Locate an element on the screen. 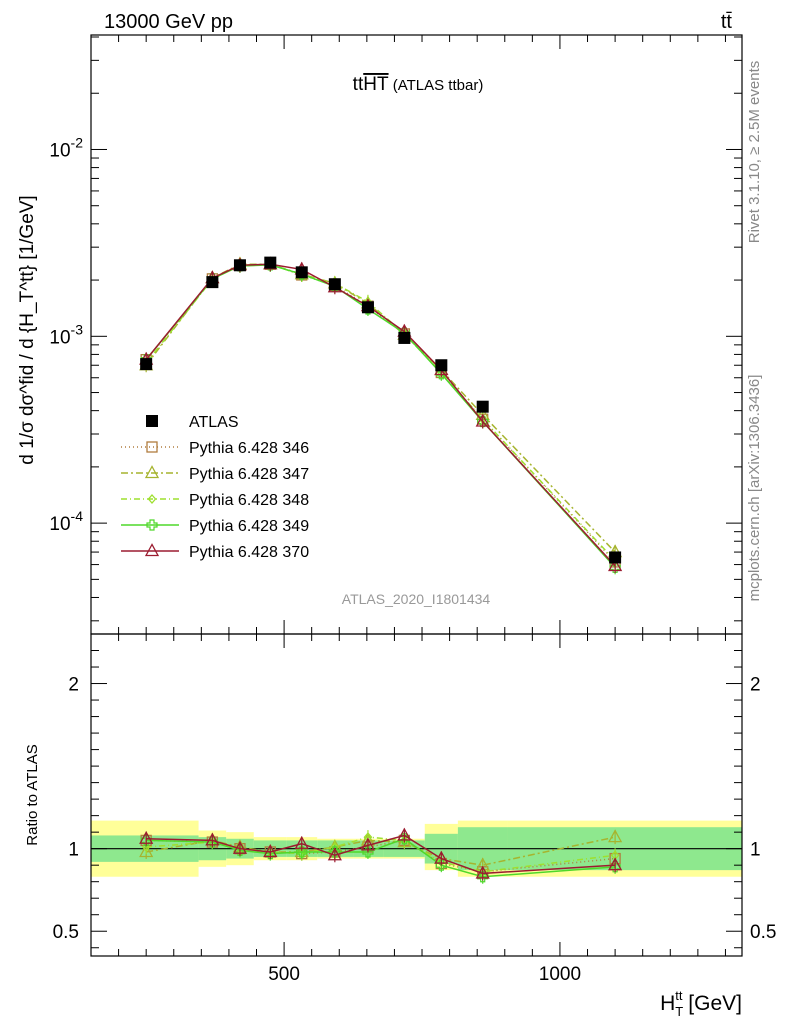  x-axis-label: HTtt [GeV] is located at coordinates (701, 1003).